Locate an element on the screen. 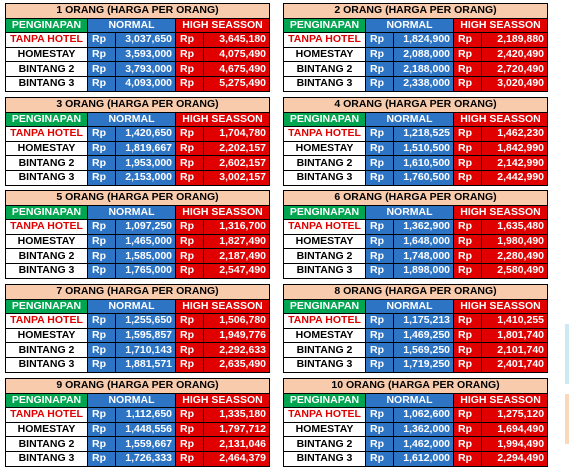 The height and width of the screenshot is (474, 572). price-high-season: 4,675,490 is located at coordinates (236, 69).